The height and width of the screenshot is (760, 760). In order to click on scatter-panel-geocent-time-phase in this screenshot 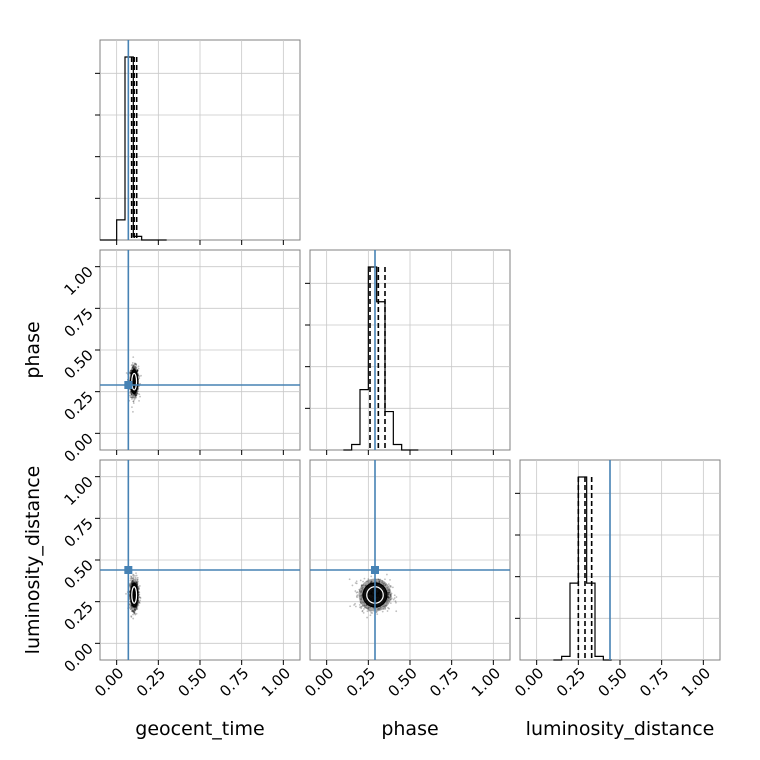, I will do `click(200, 350)`.